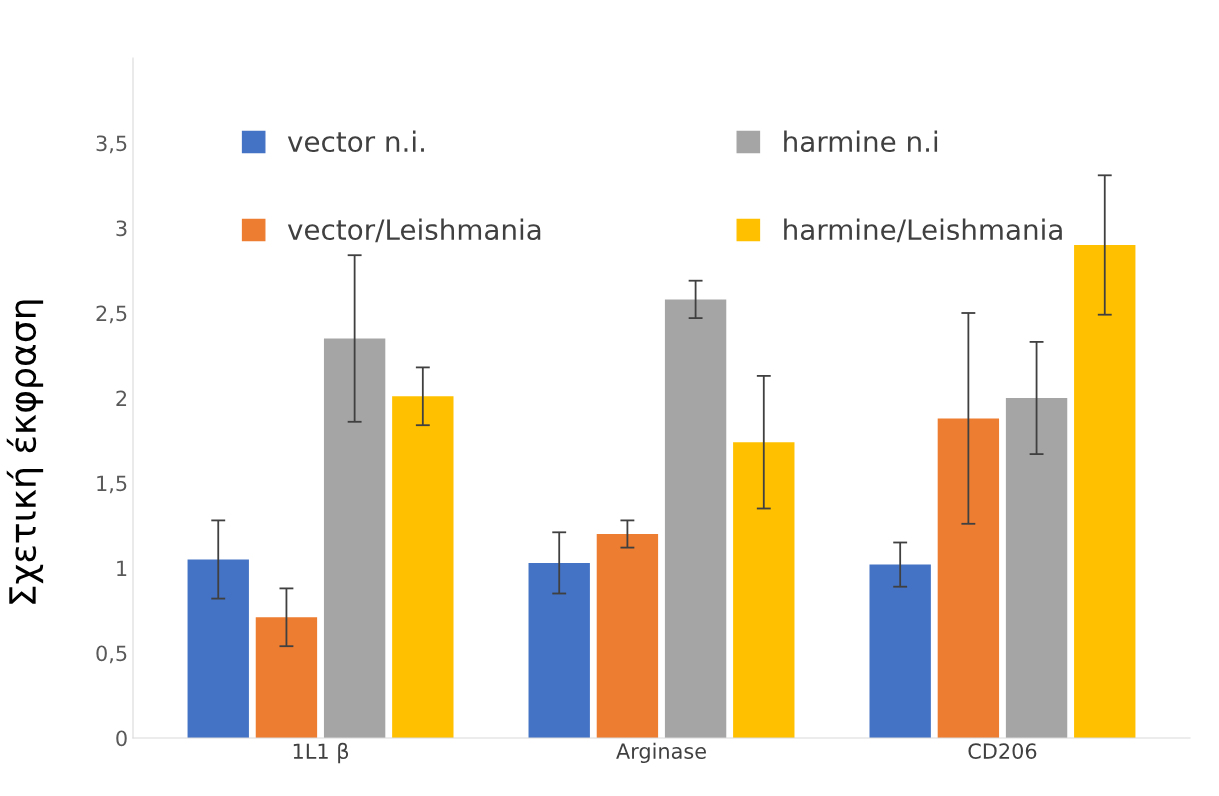 This screenshot has width=1219, height=796. I want to click on y-tick-label: 3, so click(121, 228).